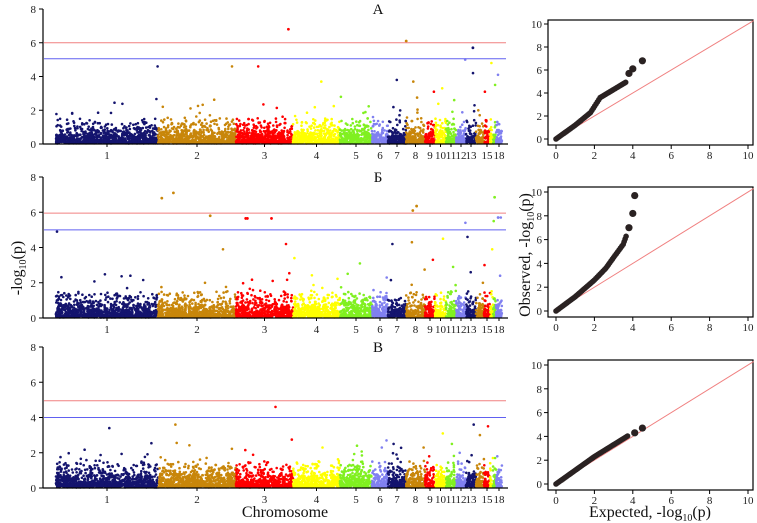 This screenshot has height=523, width=757. I want to click on x-tick-label: 18, so click(500, 156).